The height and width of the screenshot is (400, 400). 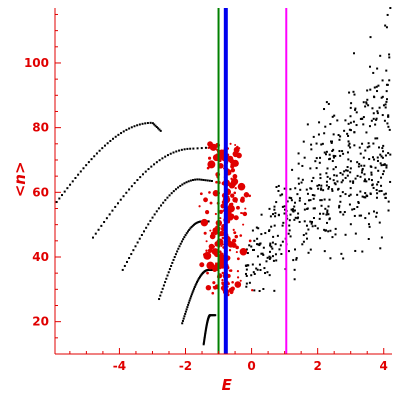 What do you see at coordinates (20, 179) in the screenshot?
I see `y-axis-label: <n>` at bounding box center [20, 179].